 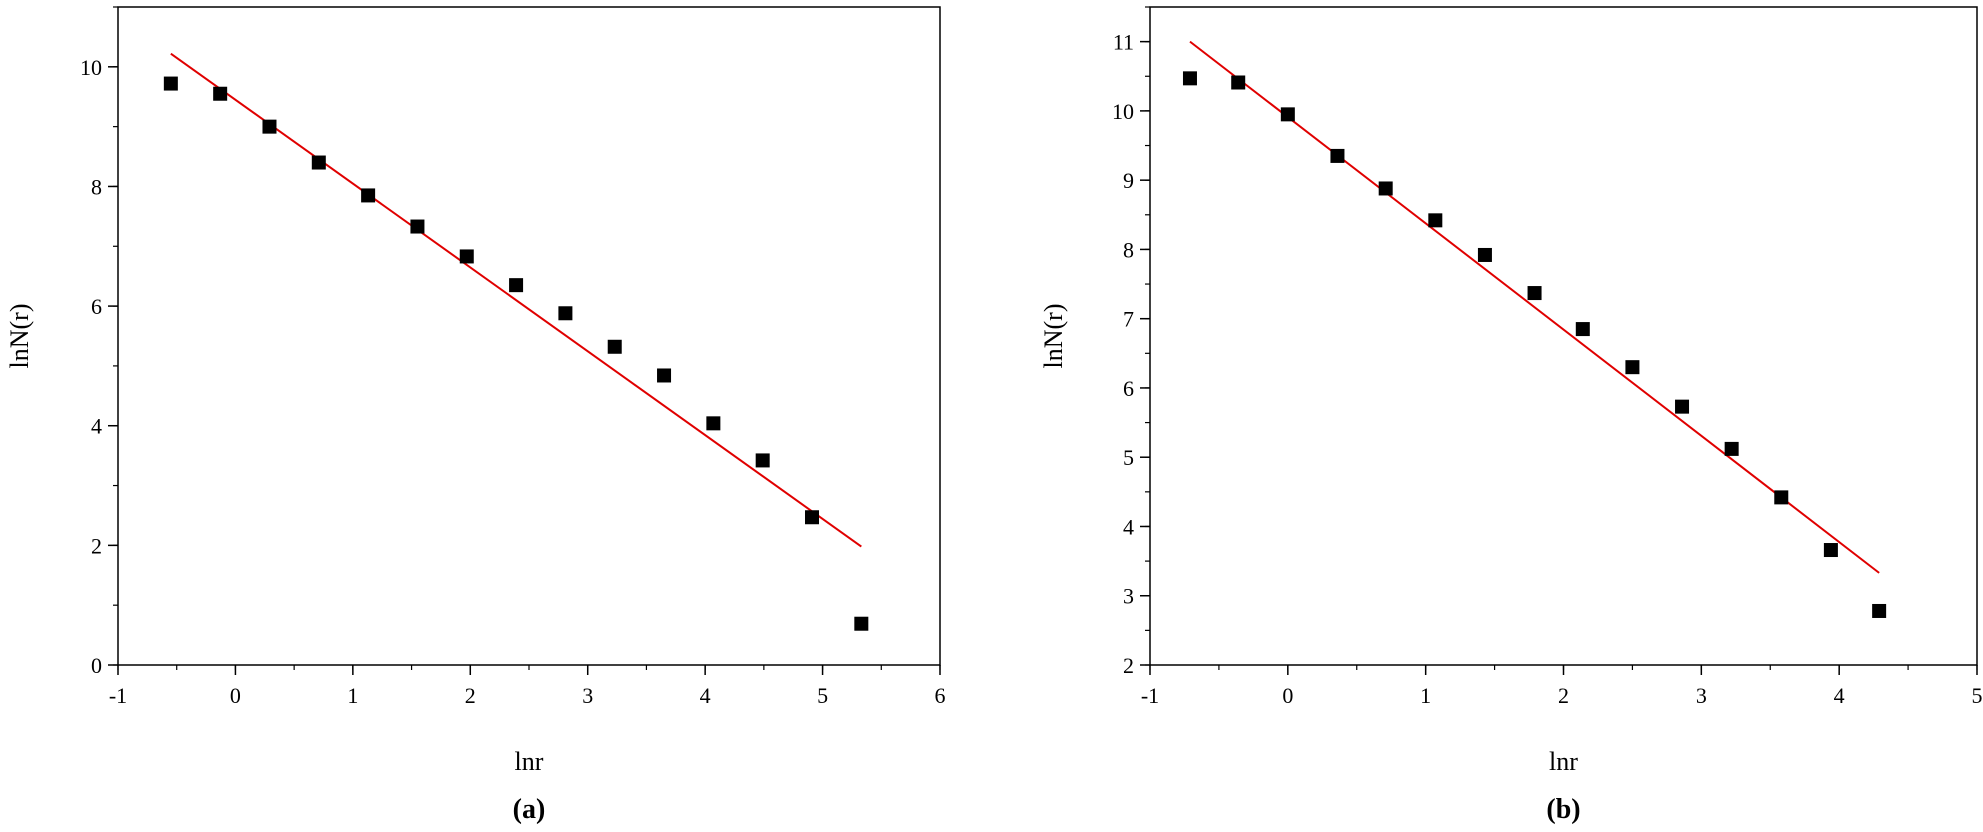 What do you see at coordinates (940, 695) in the screenshot?
I see `x-tick-label: 6` at bounding box center [940, 695].